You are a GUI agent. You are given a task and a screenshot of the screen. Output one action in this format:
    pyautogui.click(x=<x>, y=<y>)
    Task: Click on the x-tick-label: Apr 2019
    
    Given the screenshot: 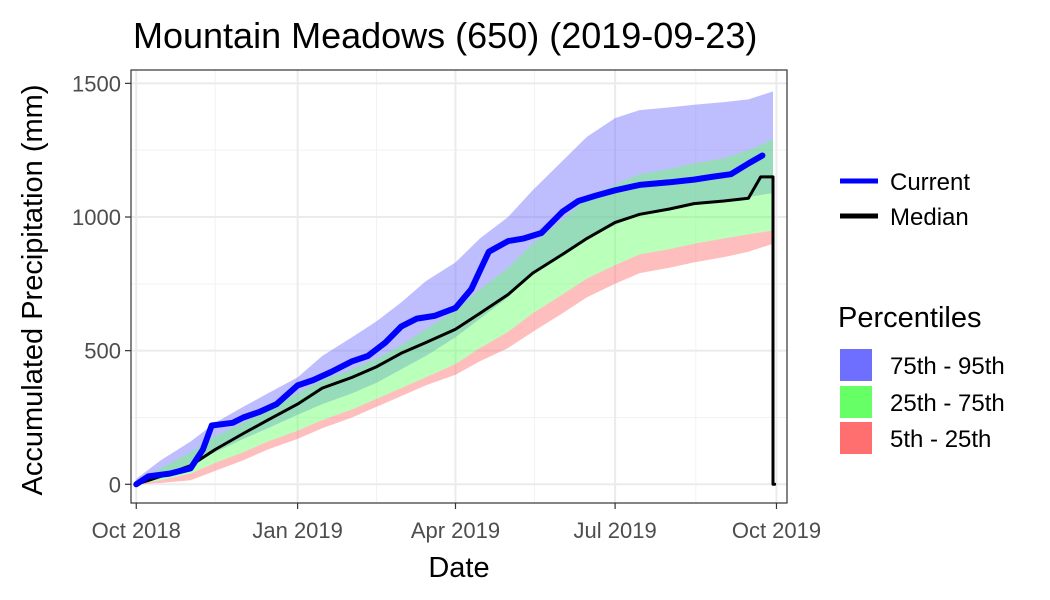 What is the action you would take?
    pyautogui.click(x=455, y=530)
    